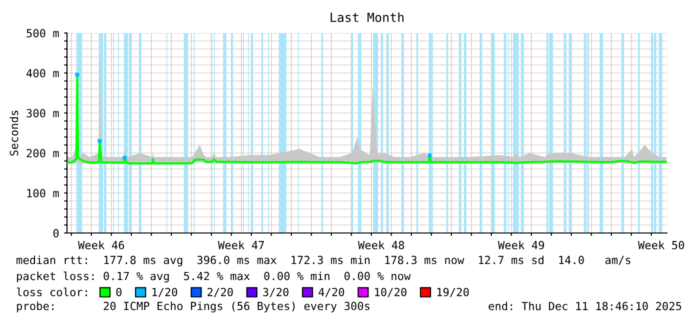 This screenshot has width=697, height=321. I want to click on y-axis-title: Seconds, so click(14, 133).